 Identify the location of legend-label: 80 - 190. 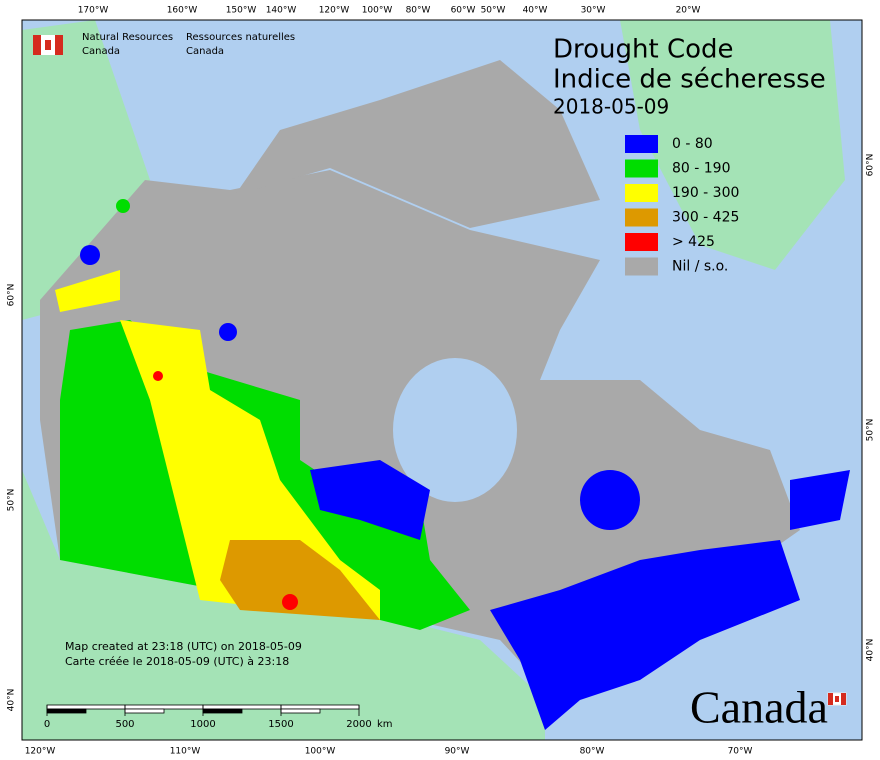
(701, 169).